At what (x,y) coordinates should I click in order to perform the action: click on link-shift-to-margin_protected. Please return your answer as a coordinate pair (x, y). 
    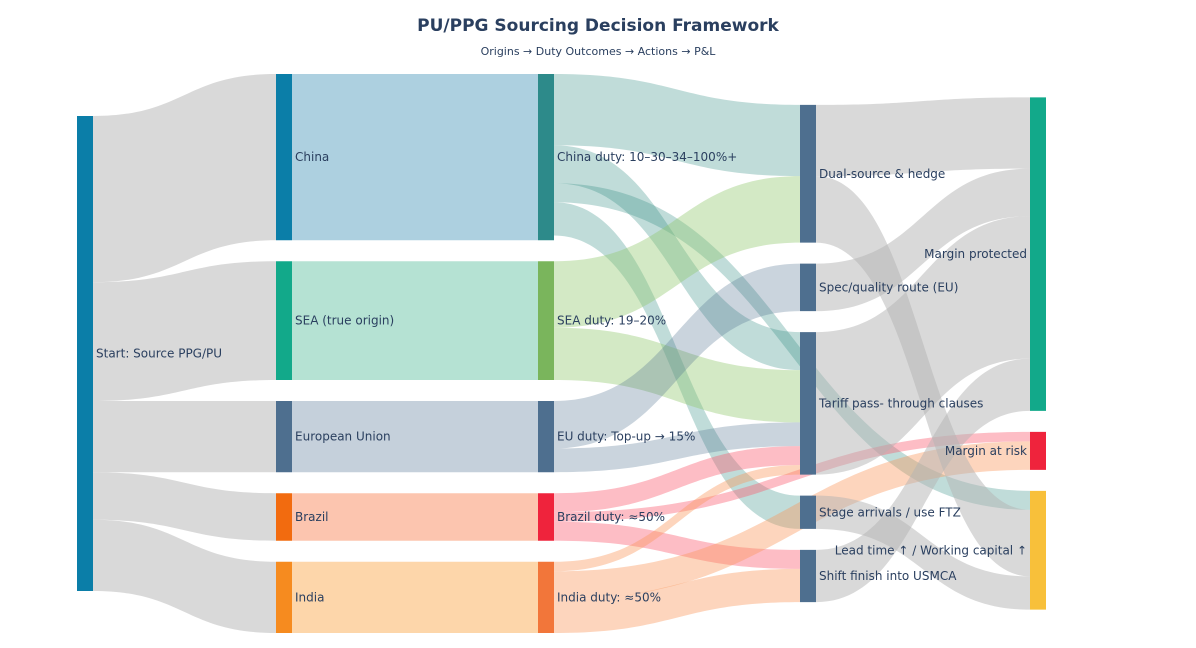
    Looking at the image, I should click on (923, 480).